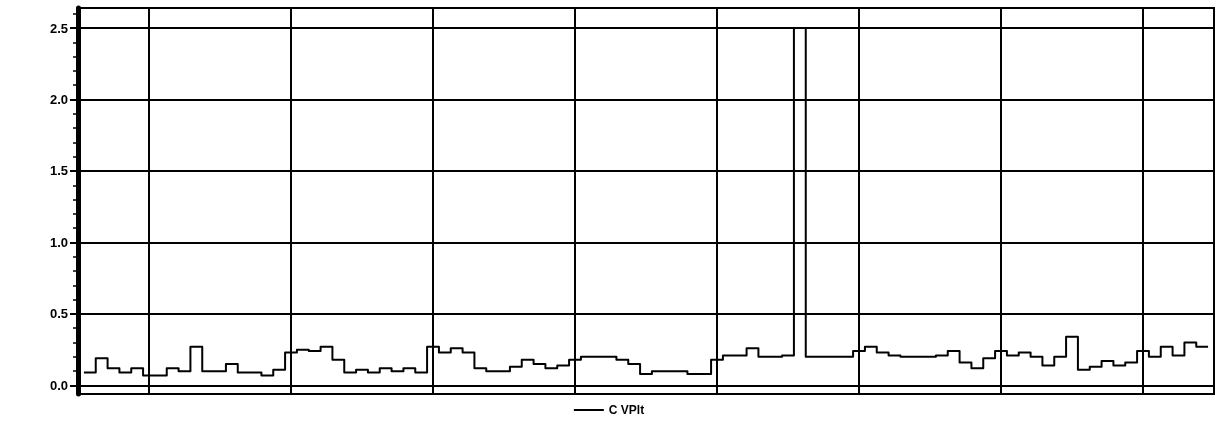 The image size is (1218, 423). What do you see at coordinates (58, 28) in the screenshot?
I see `y-tick-label: 2.5` at bounding box center [58, 28].